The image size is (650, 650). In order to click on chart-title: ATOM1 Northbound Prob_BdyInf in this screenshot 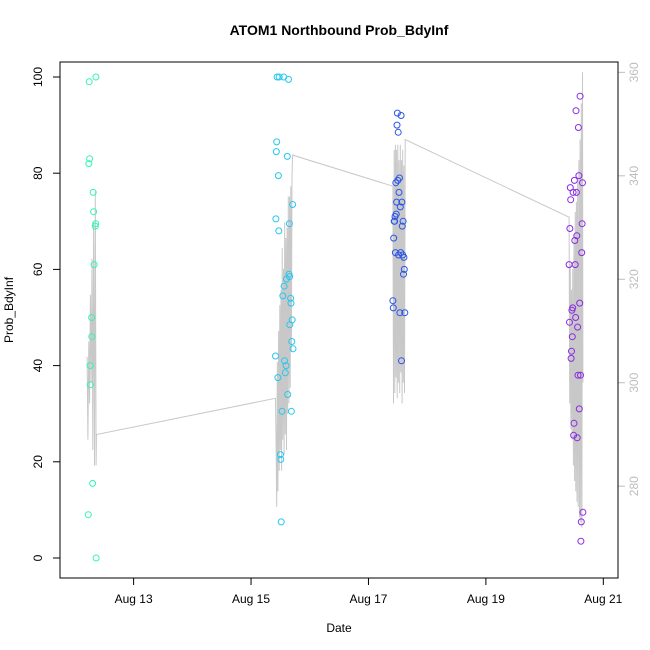, I will do `click(339, 30)`.